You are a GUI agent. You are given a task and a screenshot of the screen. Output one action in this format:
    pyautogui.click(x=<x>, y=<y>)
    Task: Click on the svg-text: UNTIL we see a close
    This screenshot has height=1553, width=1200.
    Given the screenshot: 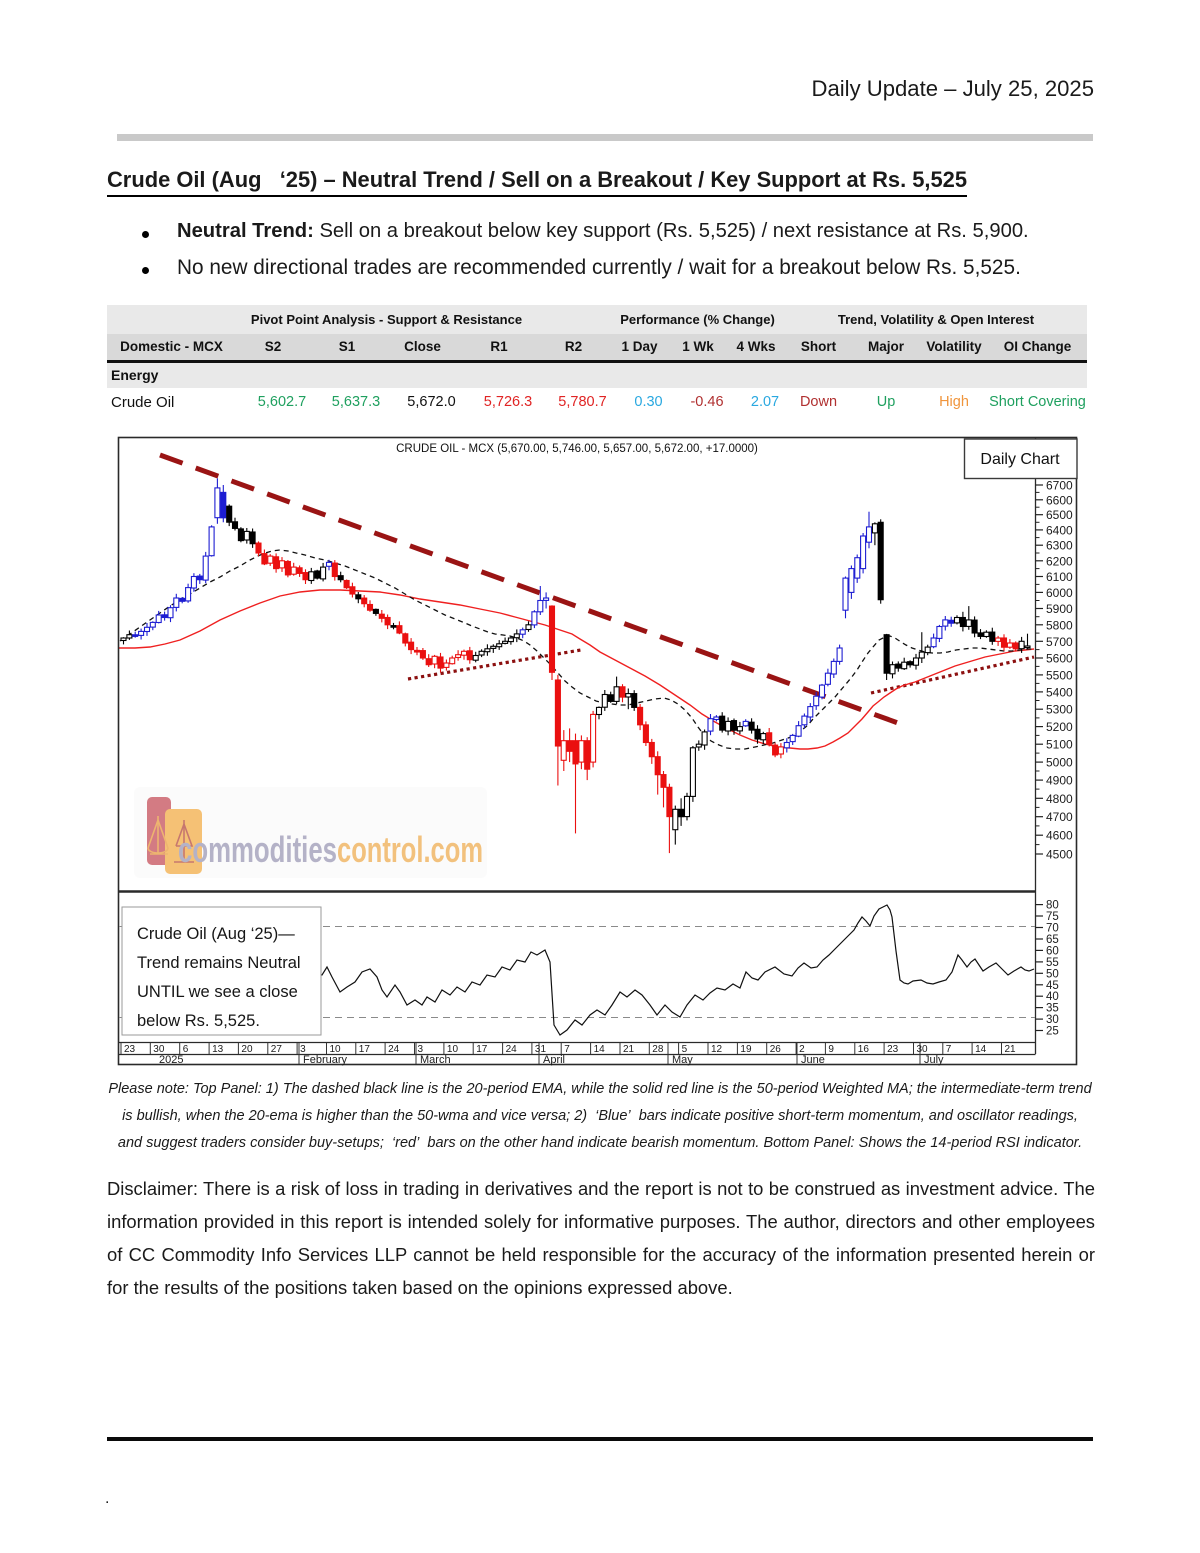 What is the action you would take?
    pyautogui.click(x=217, y=992)
    